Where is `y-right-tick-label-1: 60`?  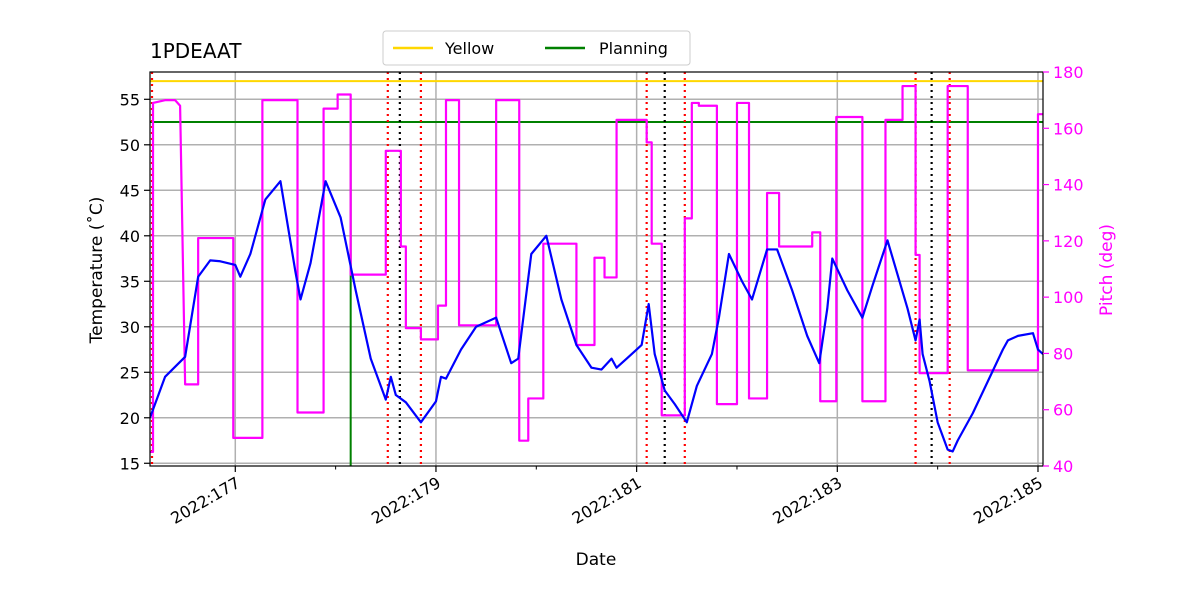 y-right-tick-label-1: 60 is located at coordinates (1063, 410).